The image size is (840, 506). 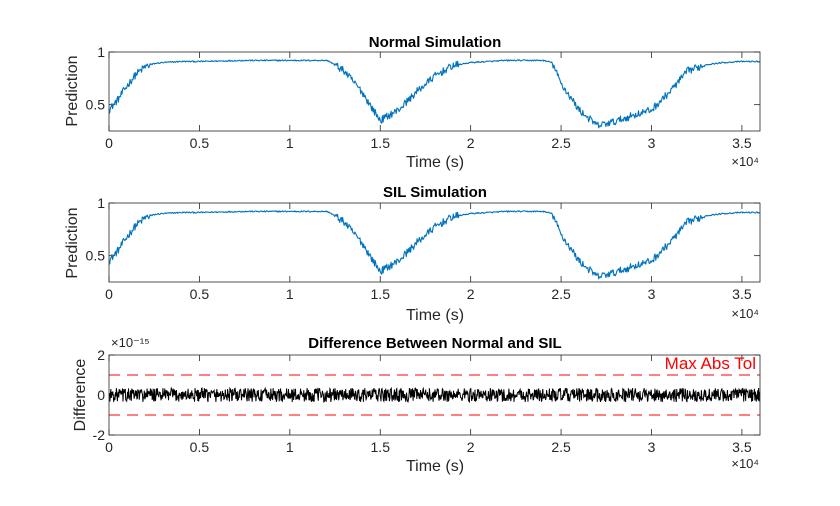 I want to click on y-axis-label: Difference, so click(x=80, y=395).